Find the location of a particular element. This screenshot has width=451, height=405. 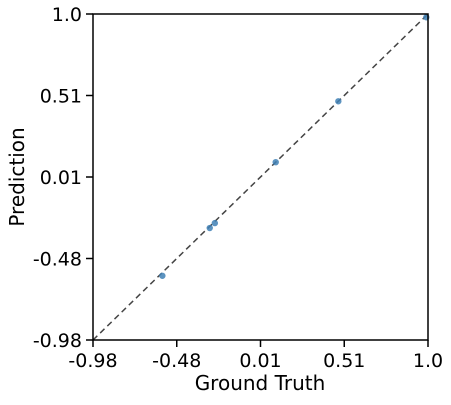

x-tick-label: 0.51 is located at coordinates (344, 361).